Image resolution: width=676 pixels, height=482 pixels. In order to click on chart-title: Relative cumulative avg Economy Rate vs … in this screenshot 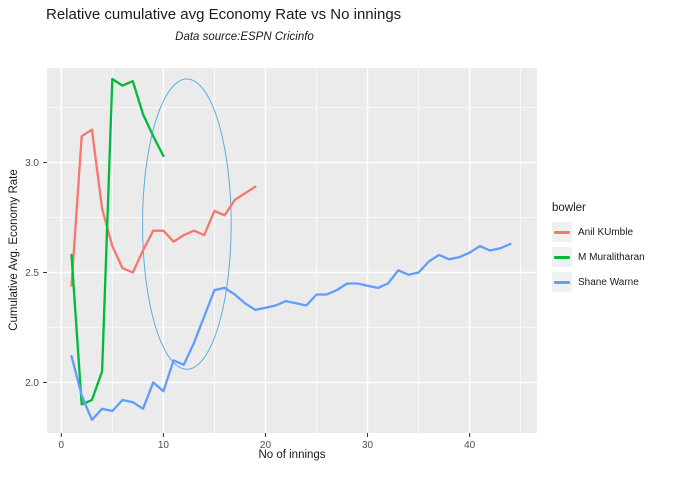, I will do `click(224, 14)`.